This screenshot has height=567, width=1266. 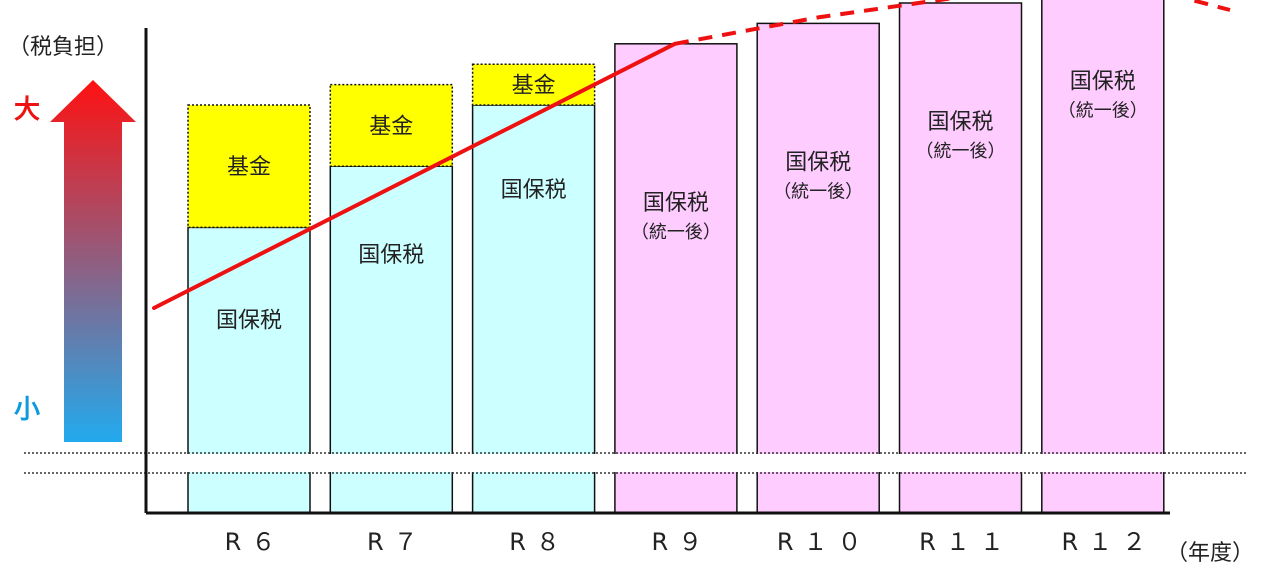 I want to click on bar-kokuho, so click(x=533, y=309).